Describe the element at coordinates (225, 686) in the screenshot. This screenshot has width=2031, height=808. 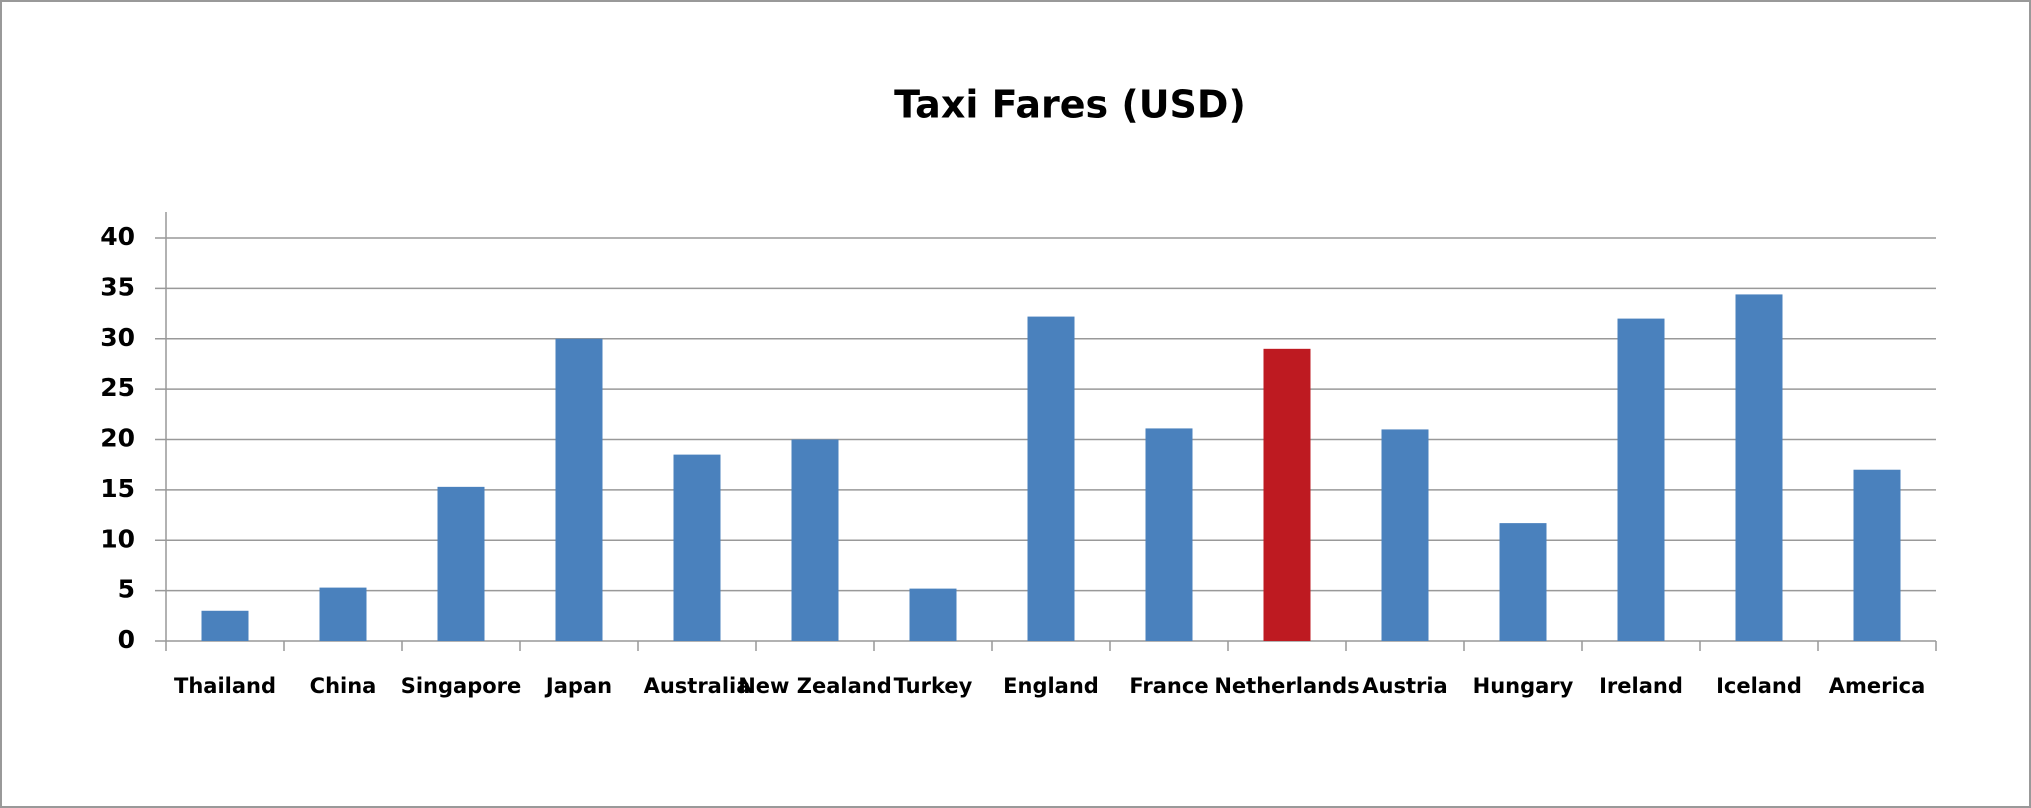
I see `x-tick-label: Thailand` at that location.